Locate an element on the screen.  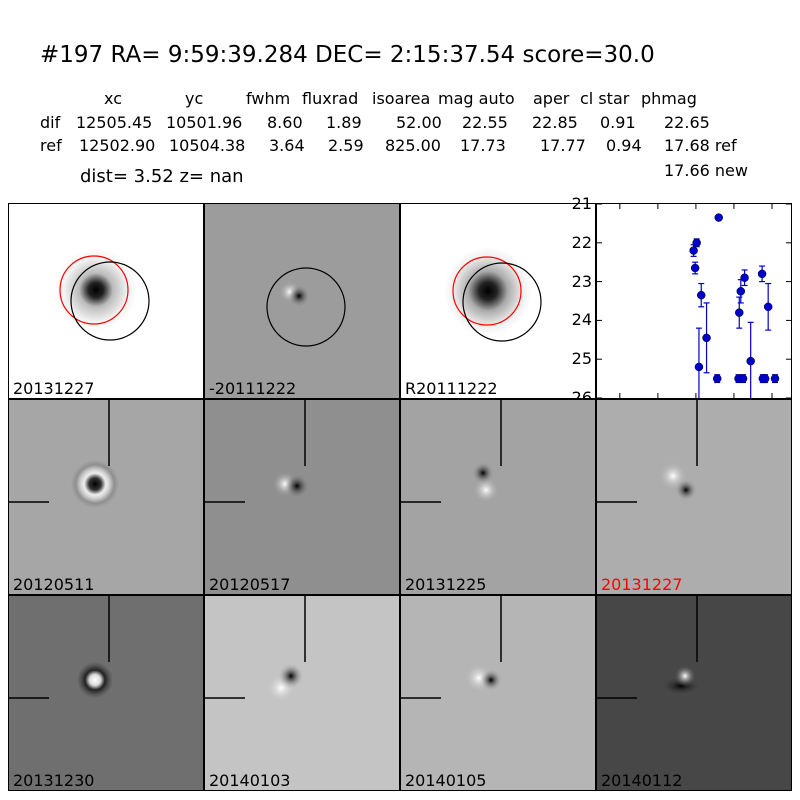
panel-date-label: -20111222 is located at coordinates (253, 388).